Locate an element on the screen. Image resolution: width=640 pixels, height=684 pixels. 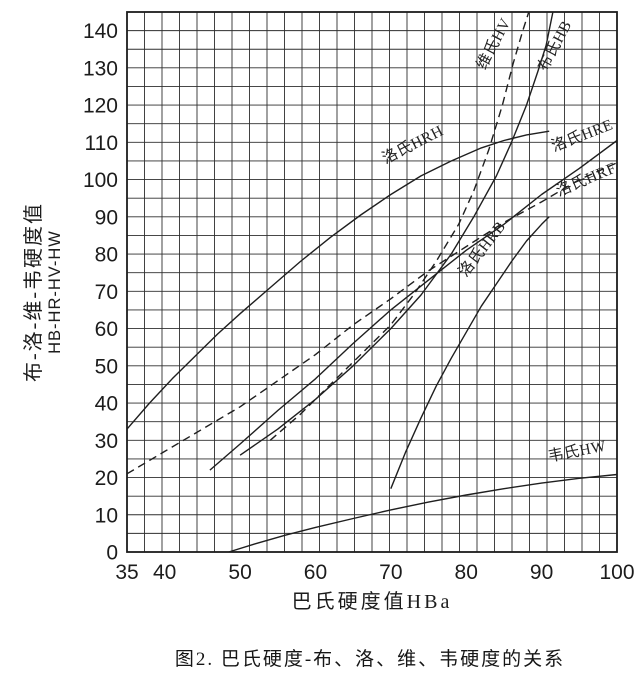
y-tick-label: 90 is located at coordinates (106, 217).